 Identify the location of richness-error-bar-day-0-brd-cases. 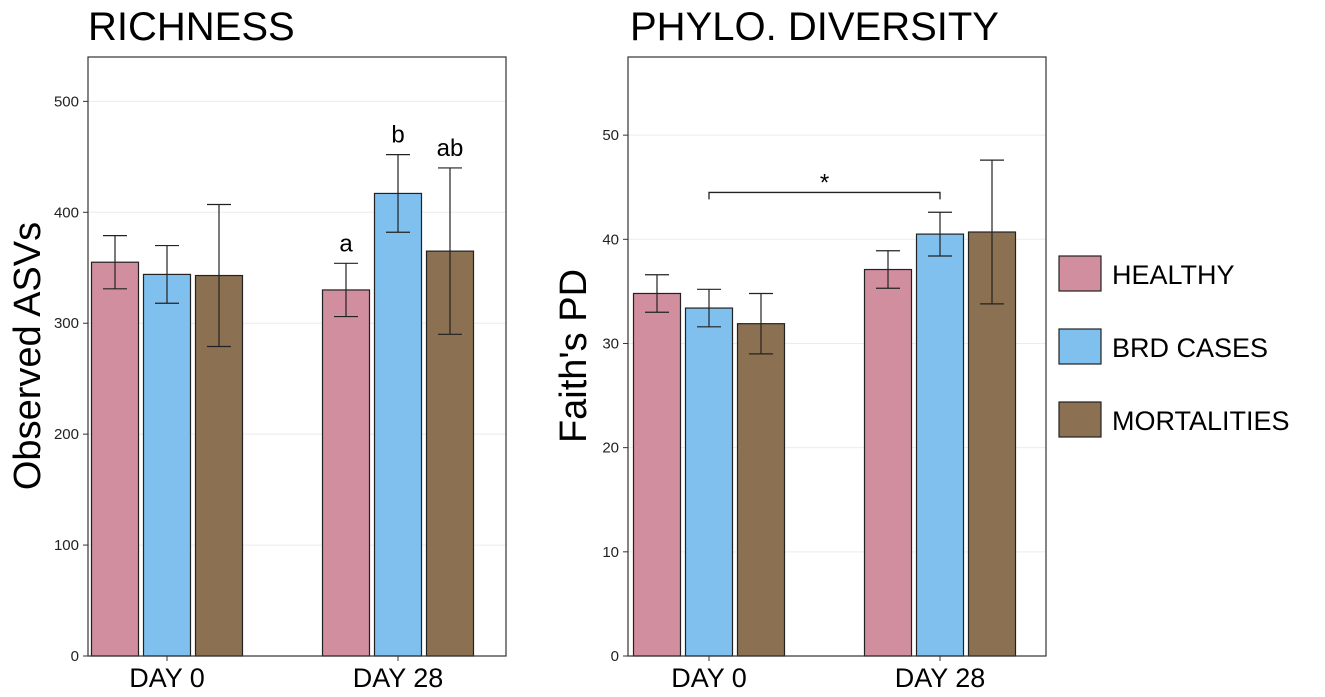
(167, 274).